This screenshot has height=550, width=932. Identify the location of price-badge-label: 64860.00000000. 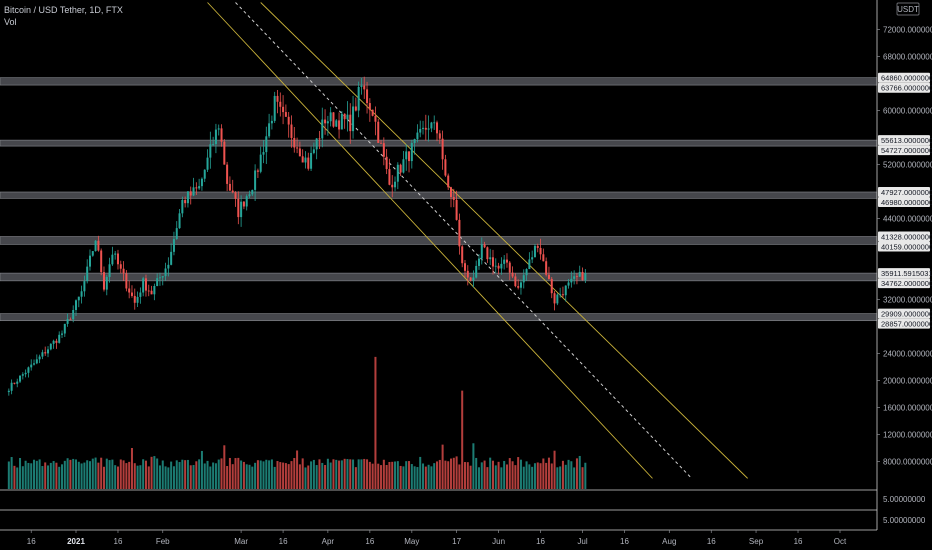
(906, 78).